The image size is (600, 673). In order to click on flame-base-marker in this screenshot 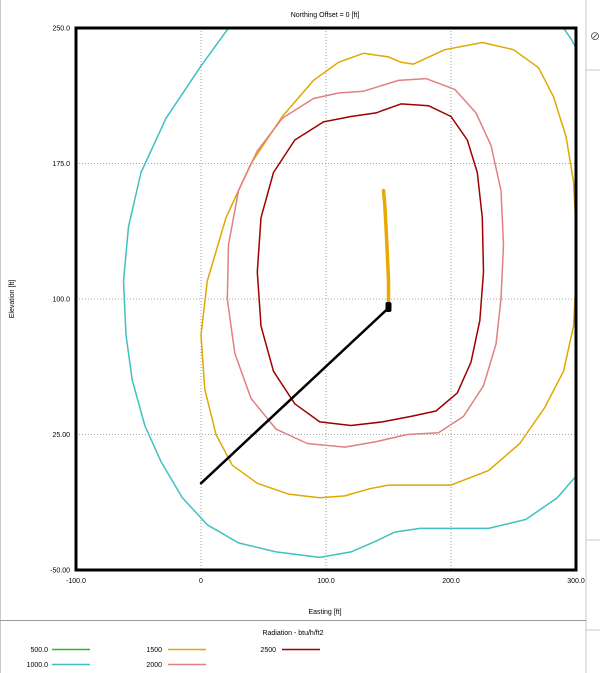, I will do `click(388, 307)`.